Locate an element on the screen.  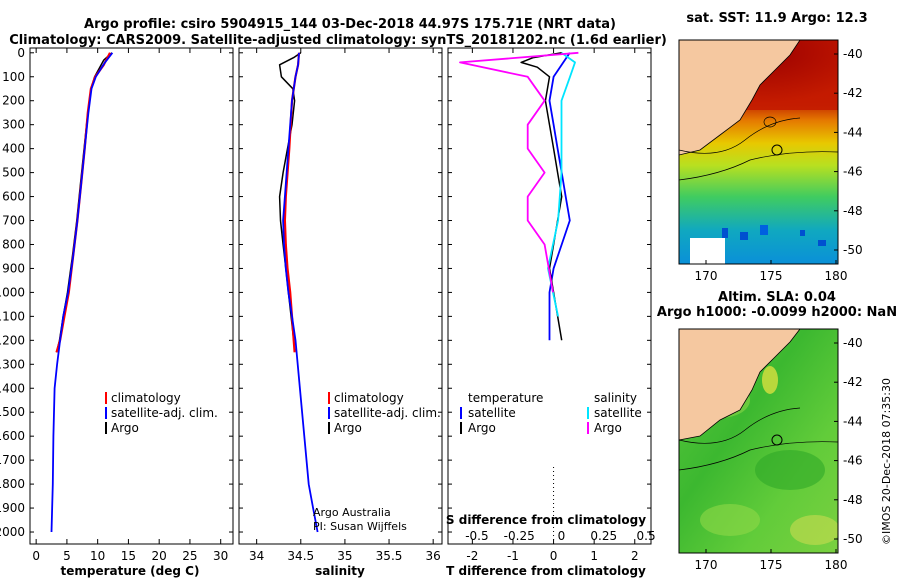
depth-tick-label: 0 is located at coordinates (21, 53).